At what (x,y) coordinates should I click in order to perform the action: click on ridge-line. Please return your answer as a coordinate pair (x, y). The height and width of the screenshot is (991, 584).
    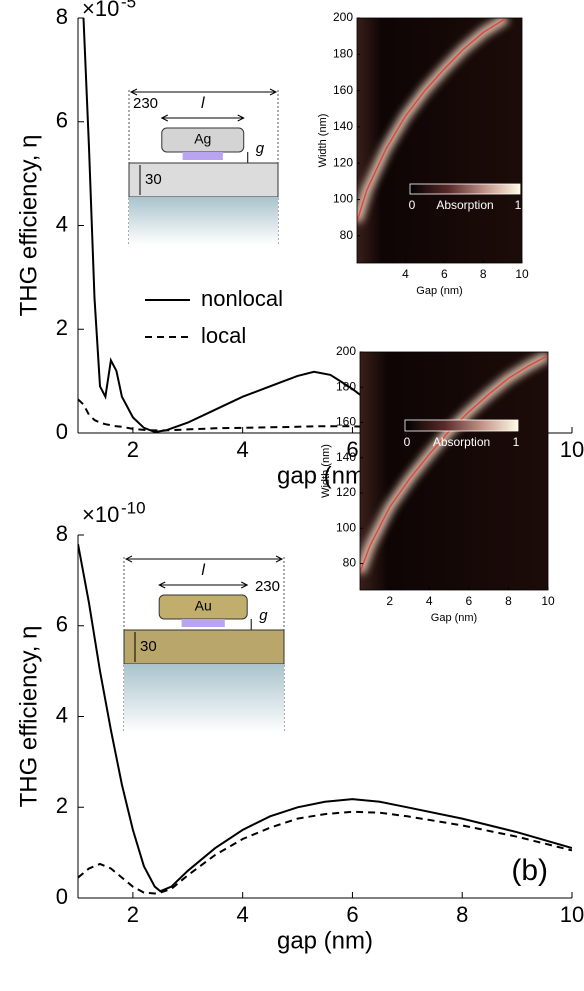
    Looking at the image, I should click on (432, 120).